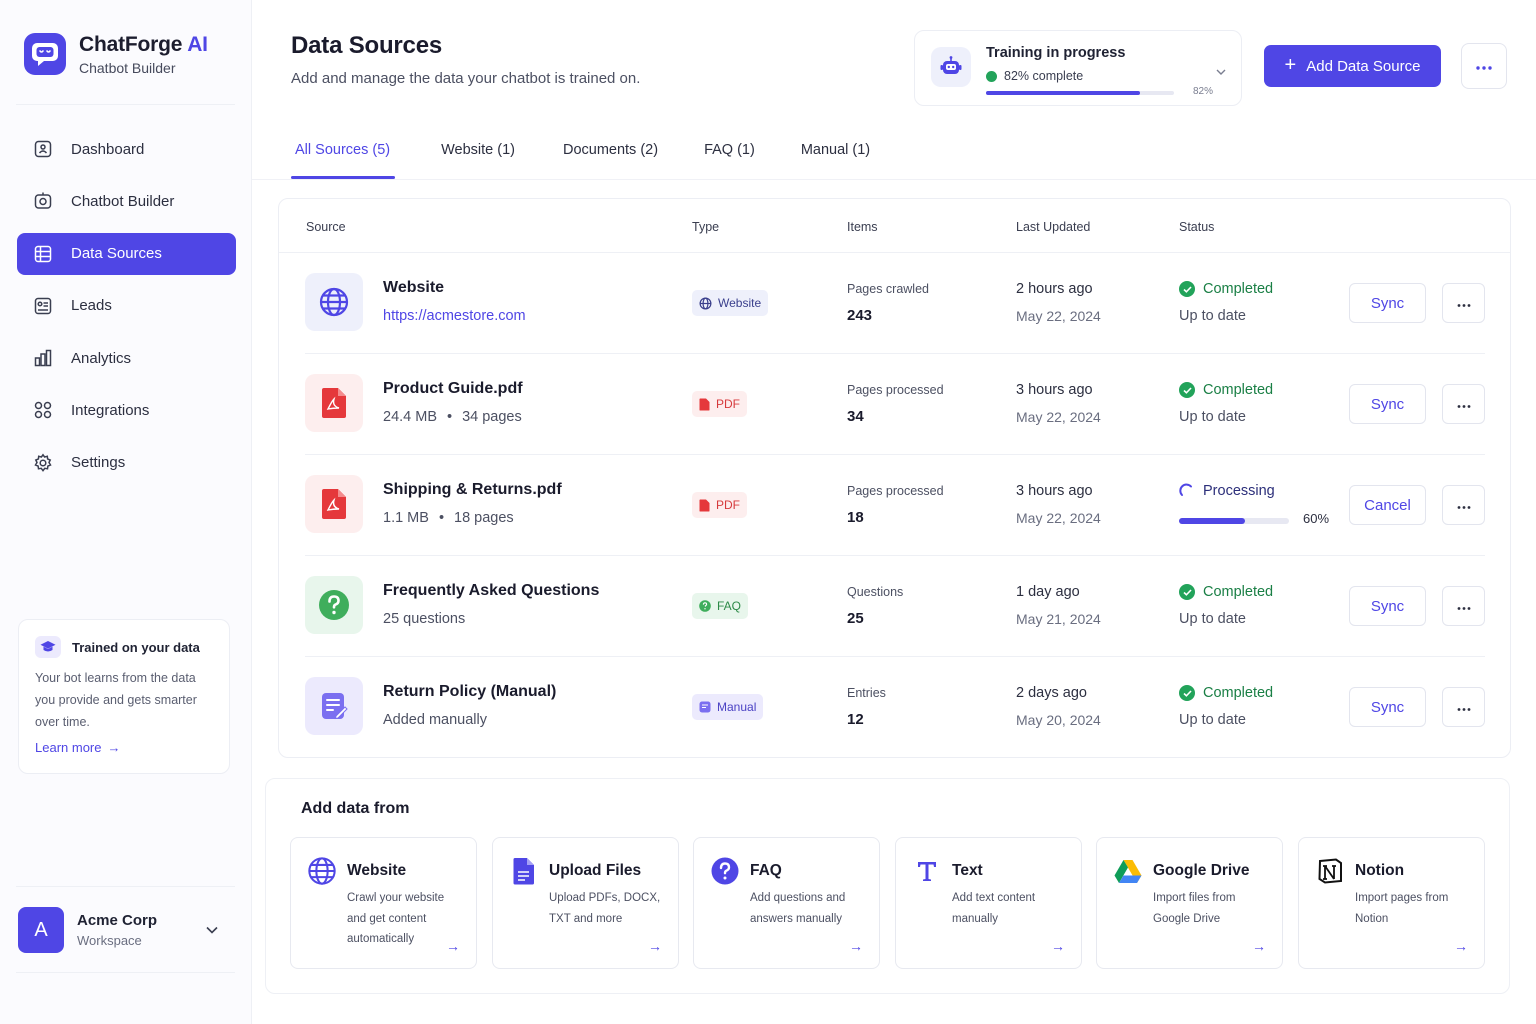 This screenshot has height=1024, width=1536. Describe the element at coordinates (334, 605) in the screenshot. I see `question-icon` at that location.